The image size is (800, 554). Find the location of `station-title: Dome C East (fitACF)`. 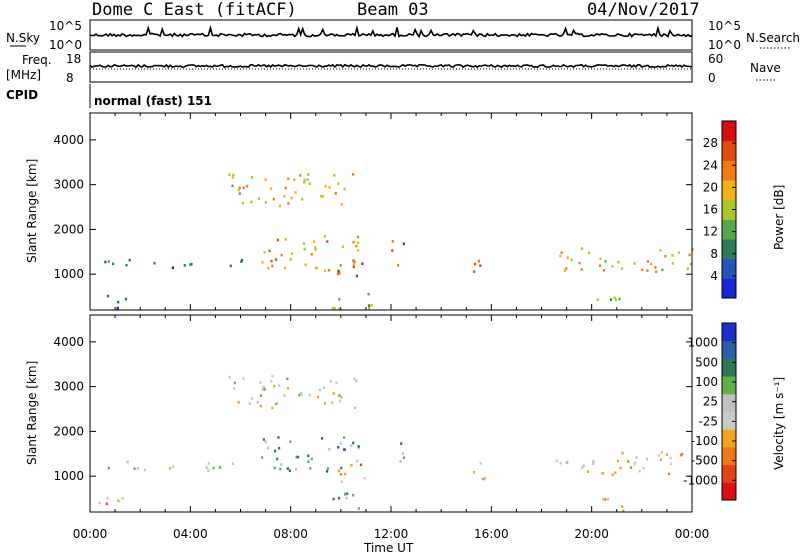

station-title: Dome C East (fitACF) is located at coordinates (194, 10).